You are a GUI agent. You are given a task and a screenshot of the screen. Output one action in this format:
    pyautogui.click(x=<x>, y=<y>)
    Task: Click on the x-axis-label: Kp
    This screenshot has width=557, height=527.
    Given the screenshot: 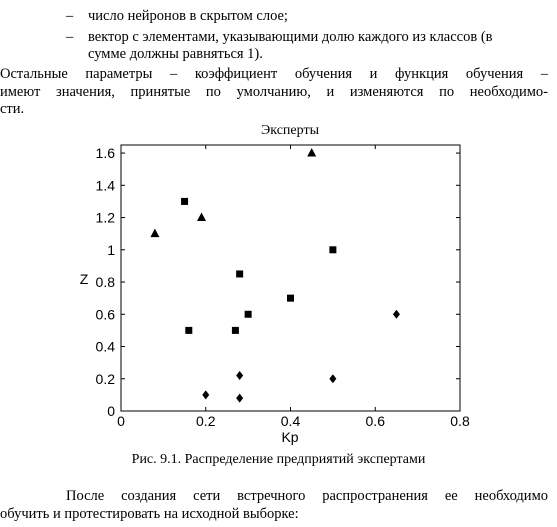 What is the action you would take?
    pyautogui.click(x=289, y=437)
    